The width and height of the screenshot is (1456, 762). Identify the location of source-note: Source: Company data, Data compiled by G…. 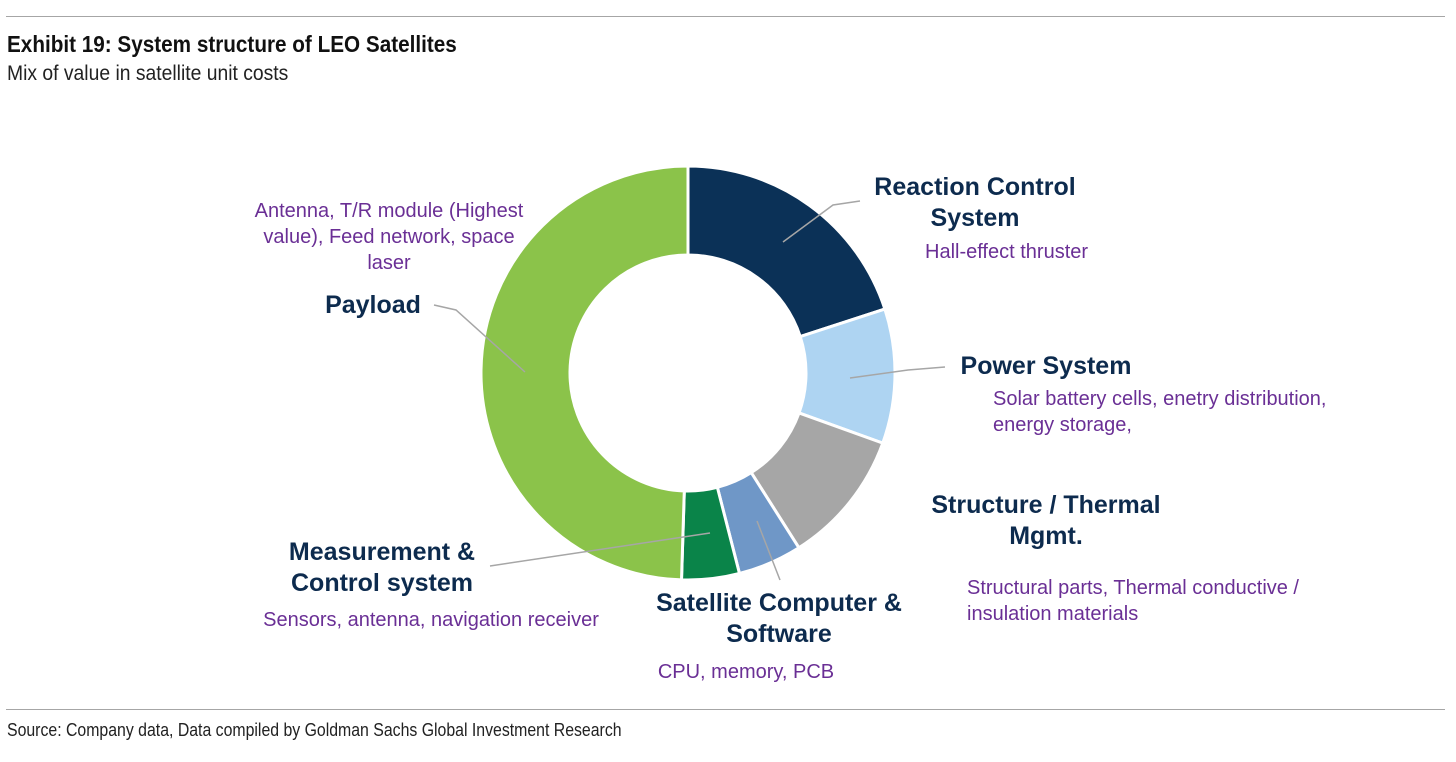
(314, 730).